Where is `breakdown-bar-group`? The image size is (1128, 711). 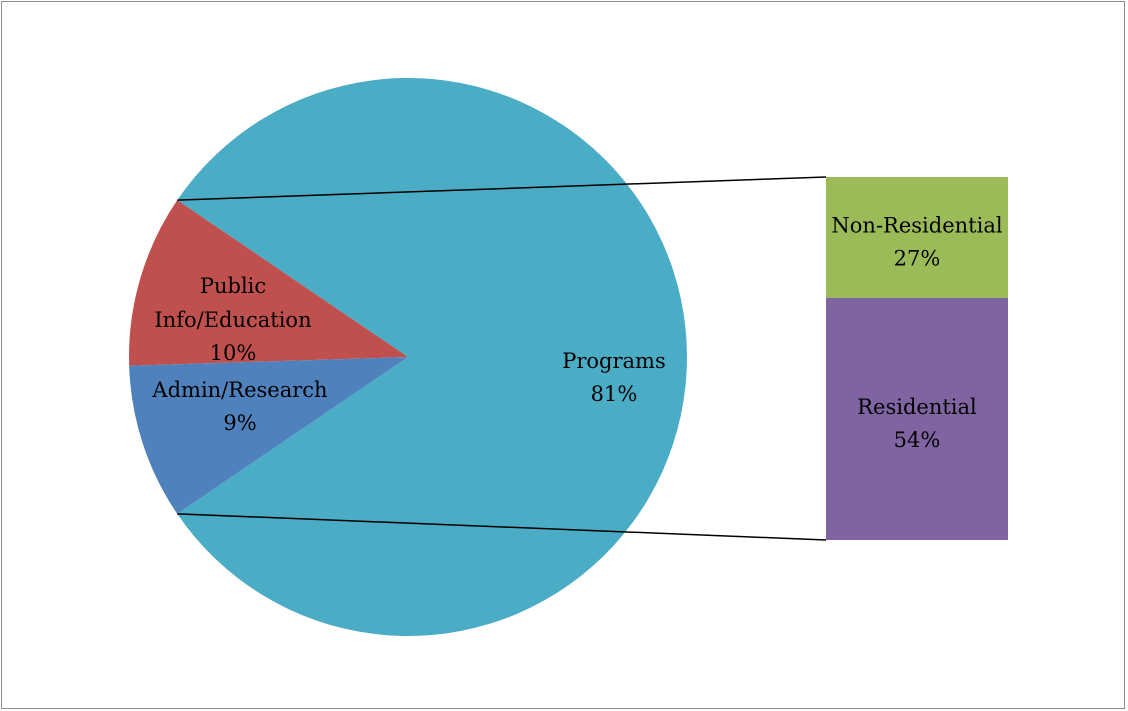 breakdown-bar-group is located at coordinates (917, 358).